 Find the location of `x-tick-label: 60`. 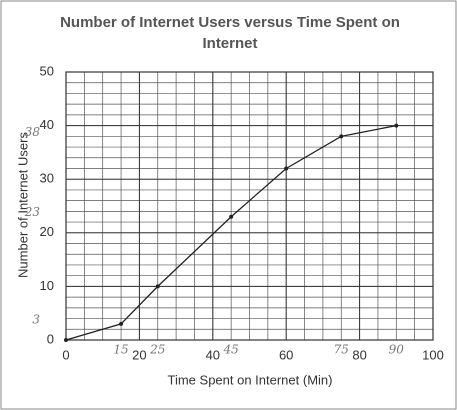

x-tick-label: 60 is located at coordinates (286, 354).